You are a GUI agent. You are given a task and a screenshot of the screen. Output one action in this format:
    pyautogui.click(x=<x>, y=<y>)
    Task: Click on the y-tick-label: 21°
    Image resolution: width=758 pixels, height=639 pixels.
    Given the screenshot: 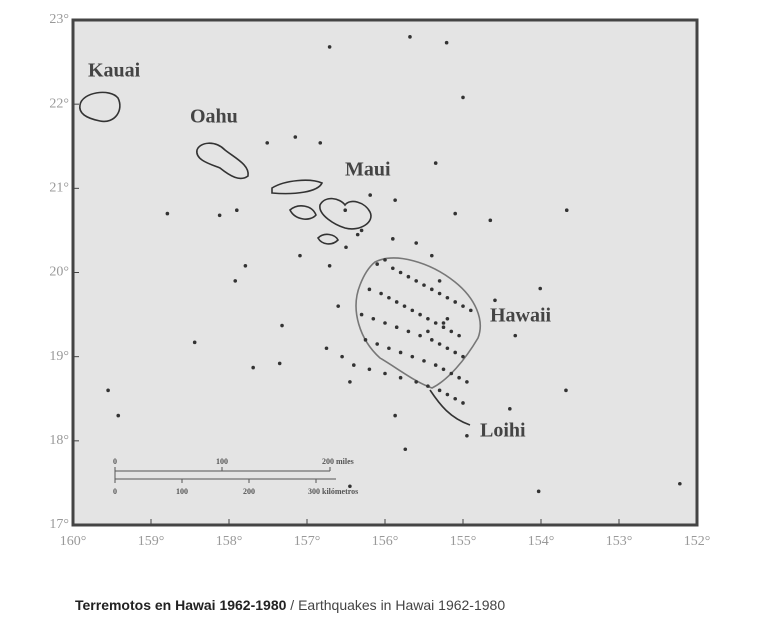 What is the action you would take?
    pyautogui.click(x=59, y=188)
    